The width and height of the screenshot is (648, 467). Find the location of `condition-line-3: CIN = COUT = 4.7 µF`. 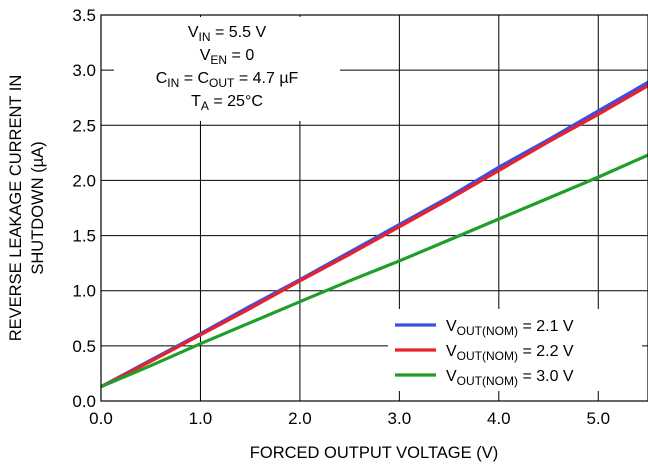

condition-line-3: CIN = COUT = 4.7 µF is located at coordinates (227, 80).